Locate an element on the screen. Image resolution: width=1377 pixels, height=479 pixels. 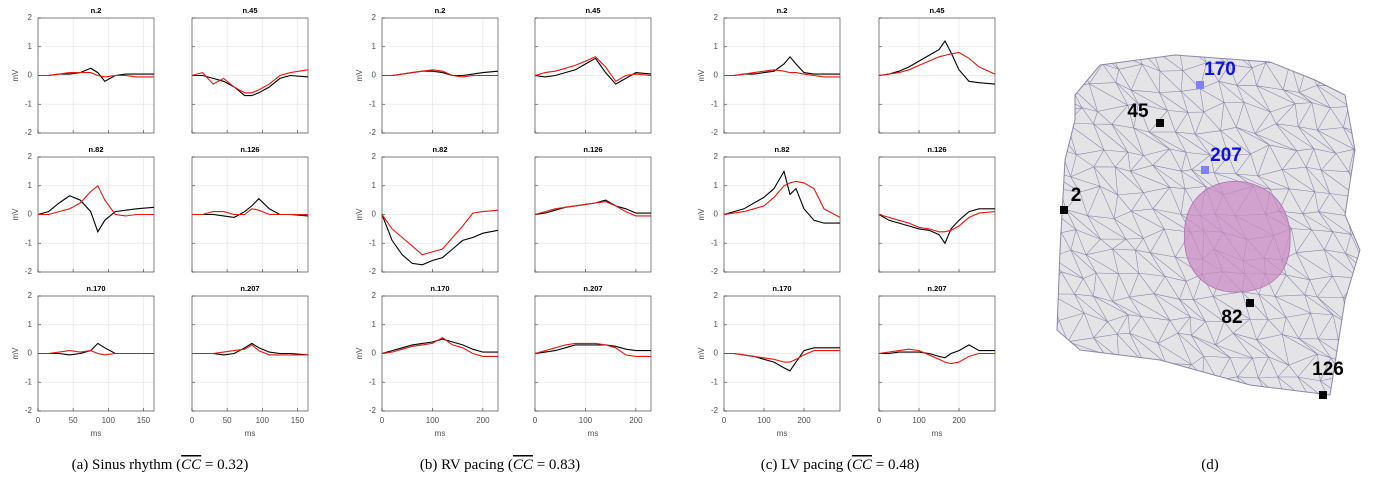
caption: (b) RV pacing (CC = 0.83) is located at coordinates (500, 465).